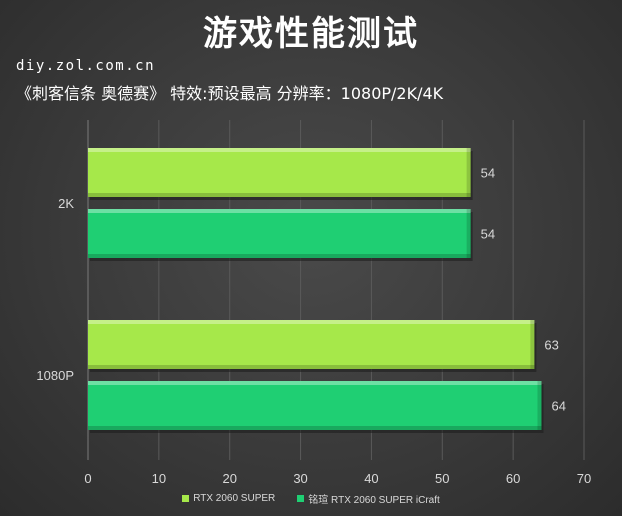 This screenshot has height=516, width=622. What do you see at coordinates (234, 498) in the screenshot?
I see `legend-label-series-1: RTX 2060 SUPER` at bounding box center [234, 498].